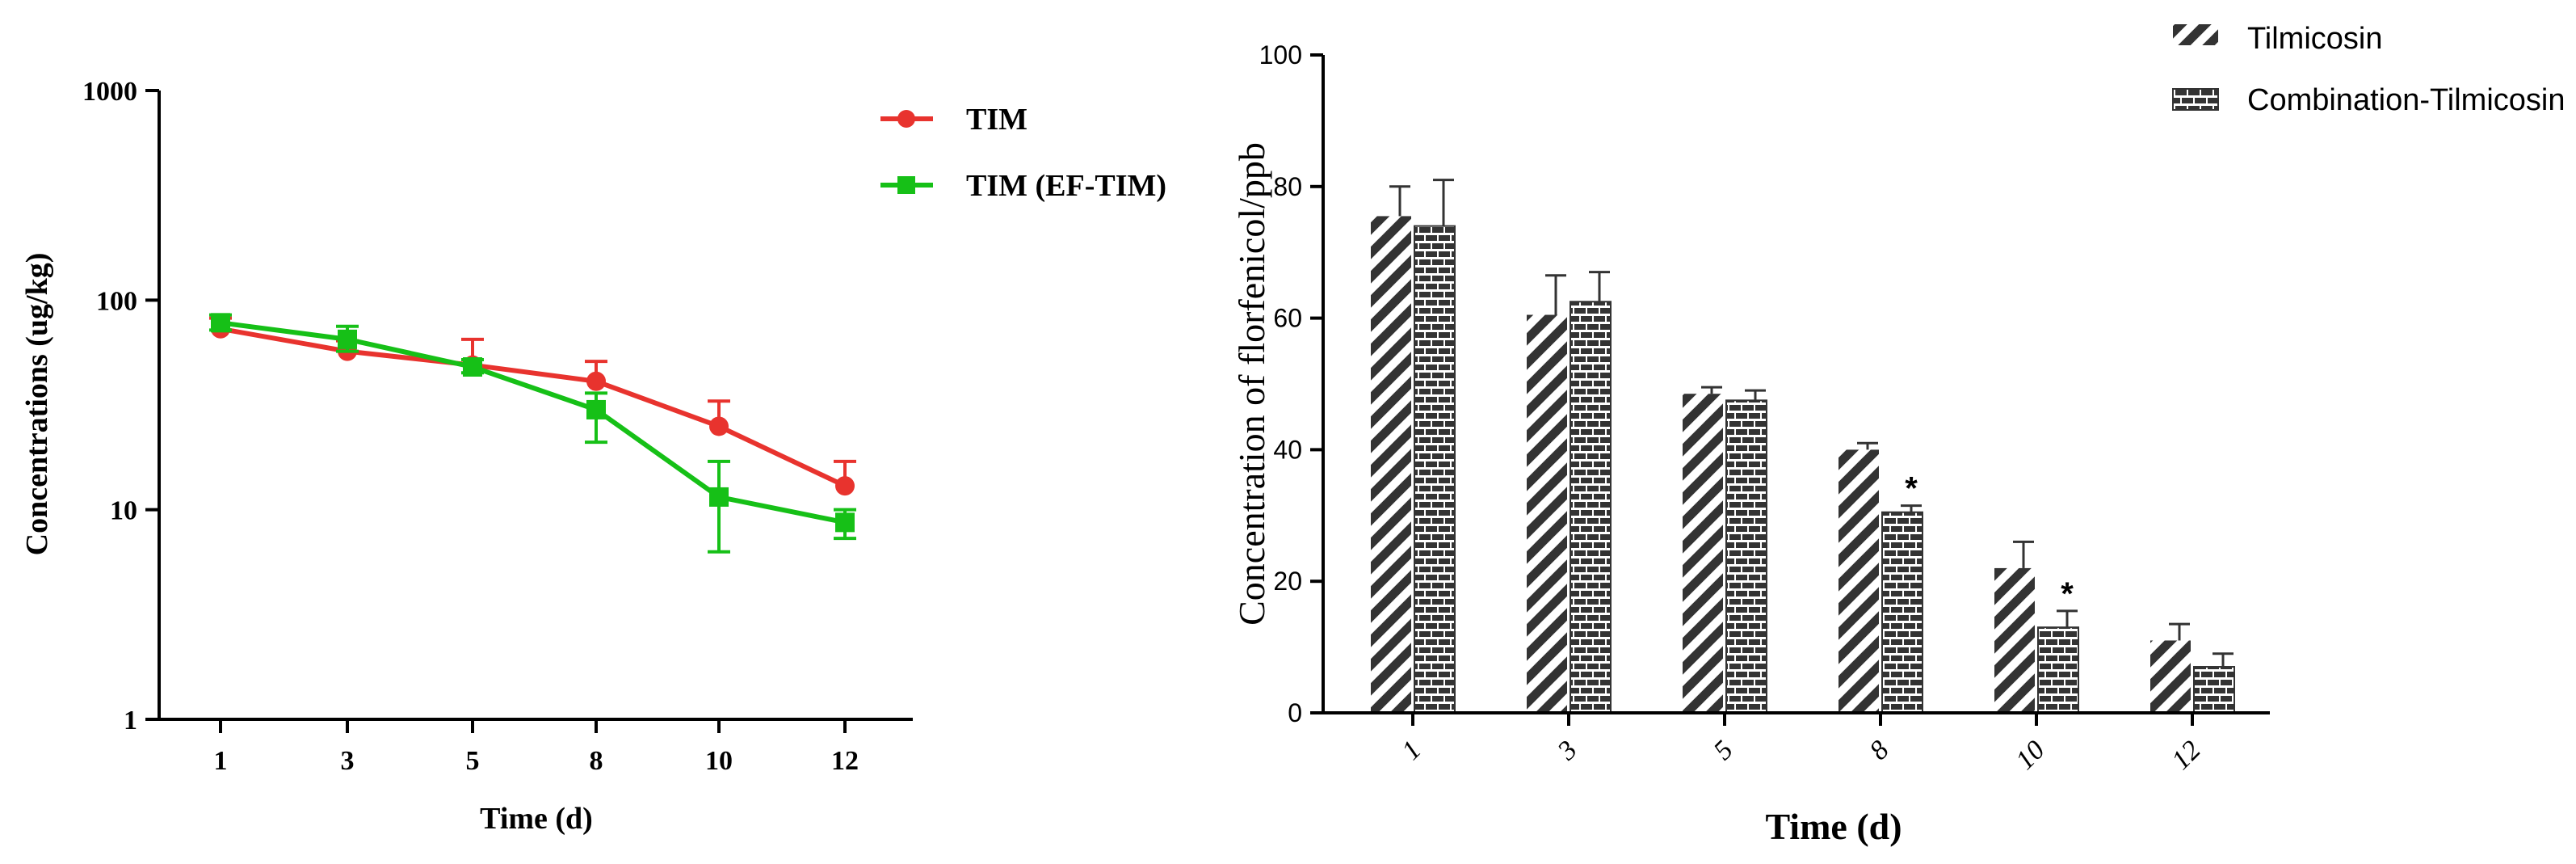 The image size is (2576, 864). I want to click on series-tim, so click(532, 406).